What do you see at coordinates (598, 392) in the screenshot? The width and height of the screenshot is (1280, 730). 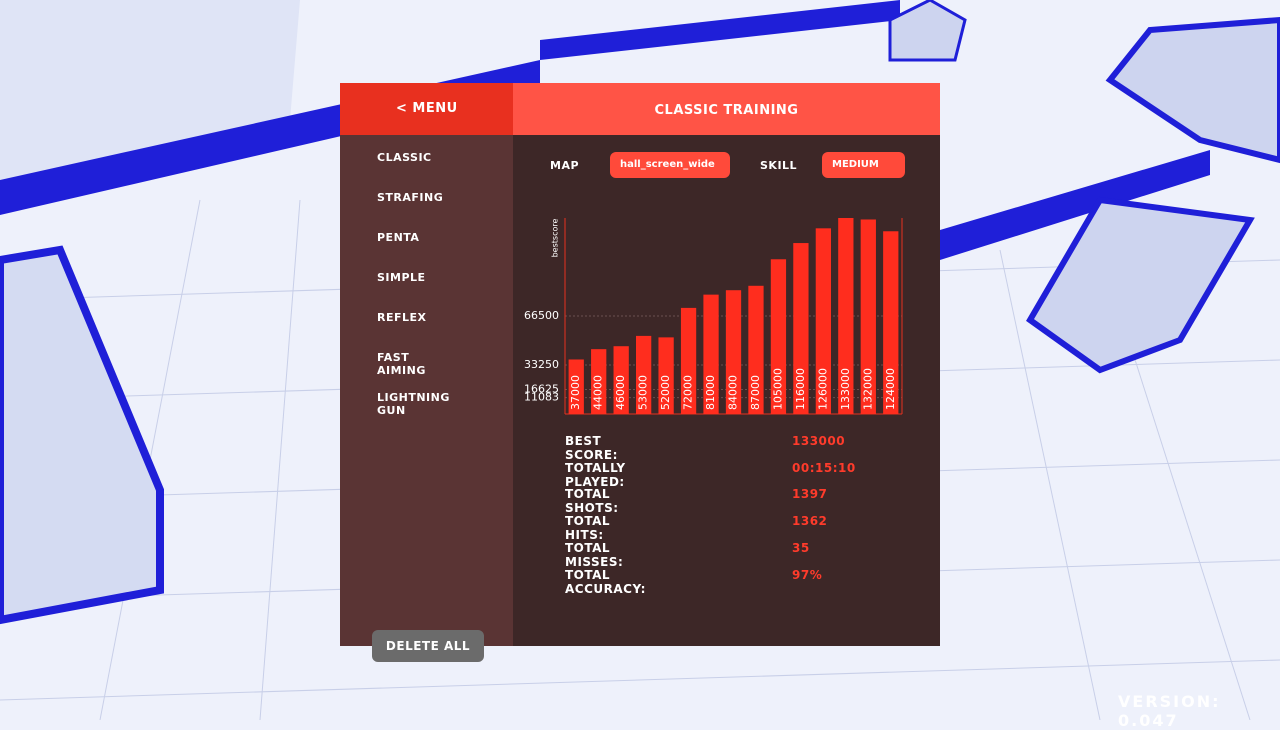 I see `bar-label: 44000` at bounding box center [598, 392].